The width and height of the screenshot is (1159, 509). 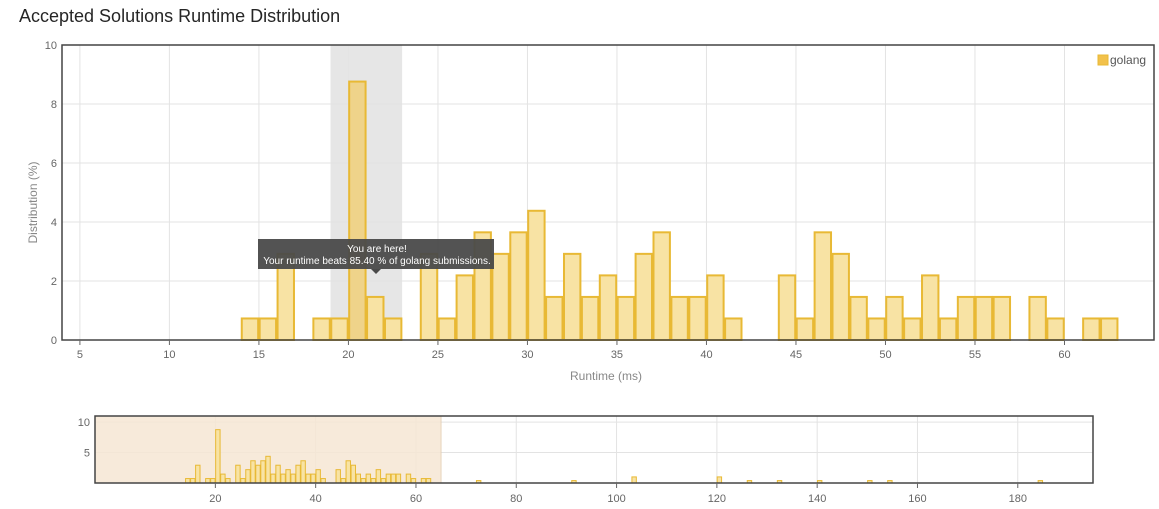 What do you see at coordinates (215, 499) in the screenshot?
I see `navigator-x-tick-label: 20` at bounding box center [215, 499].